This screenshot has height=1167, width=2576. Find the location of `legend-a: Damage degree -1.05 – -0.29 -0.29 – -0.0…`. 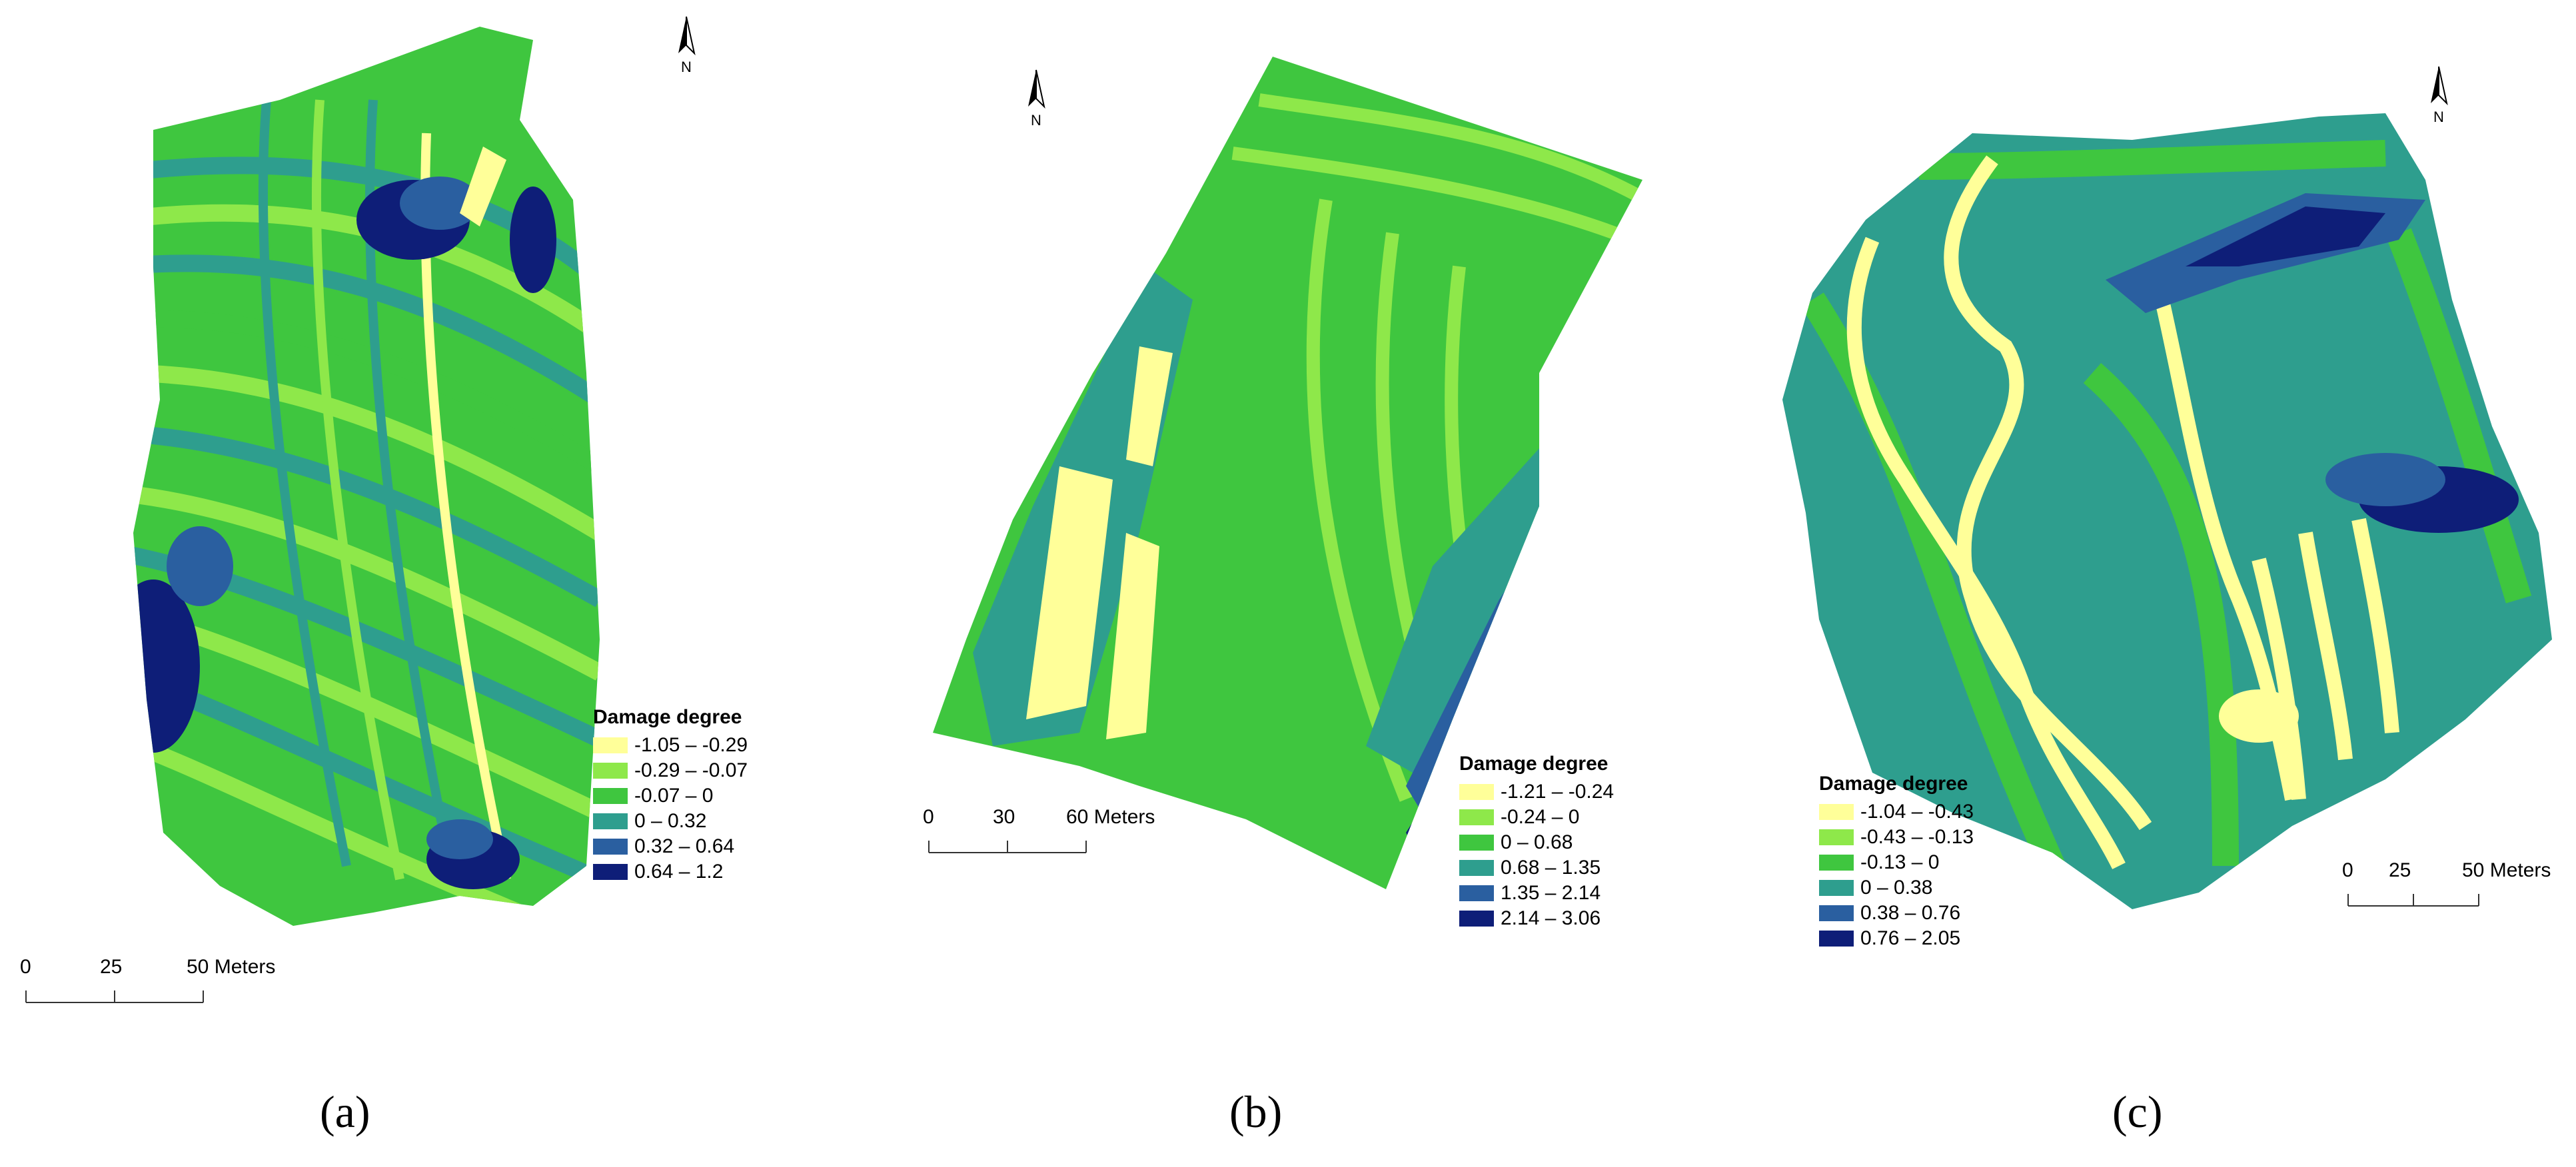

legend-a: Damage degree -1.05 – -0.29 -0.29 – -0.0… is located at coordinates (670, 795).